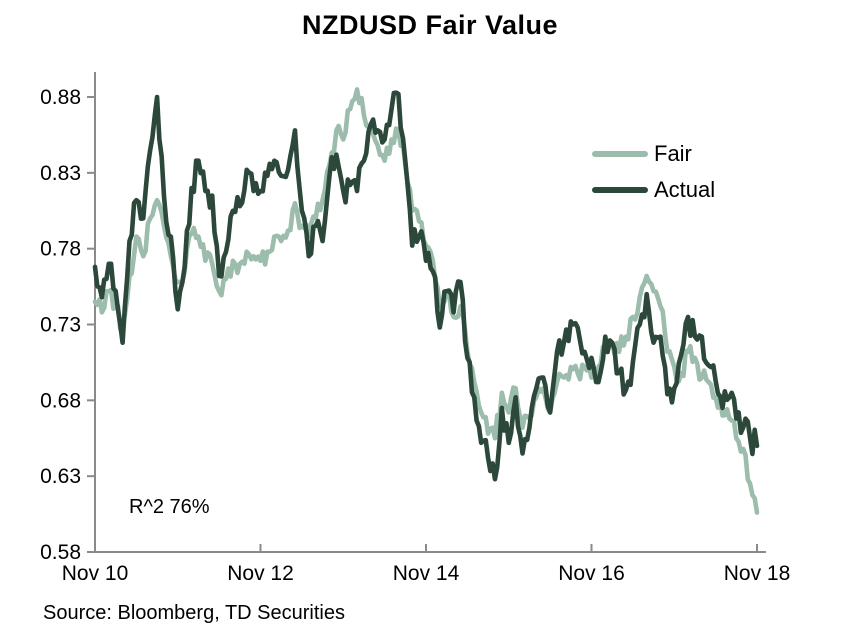 This screenshot has height=641, width=860. I want to click on svg-text: 0.88, so click(60, 97).